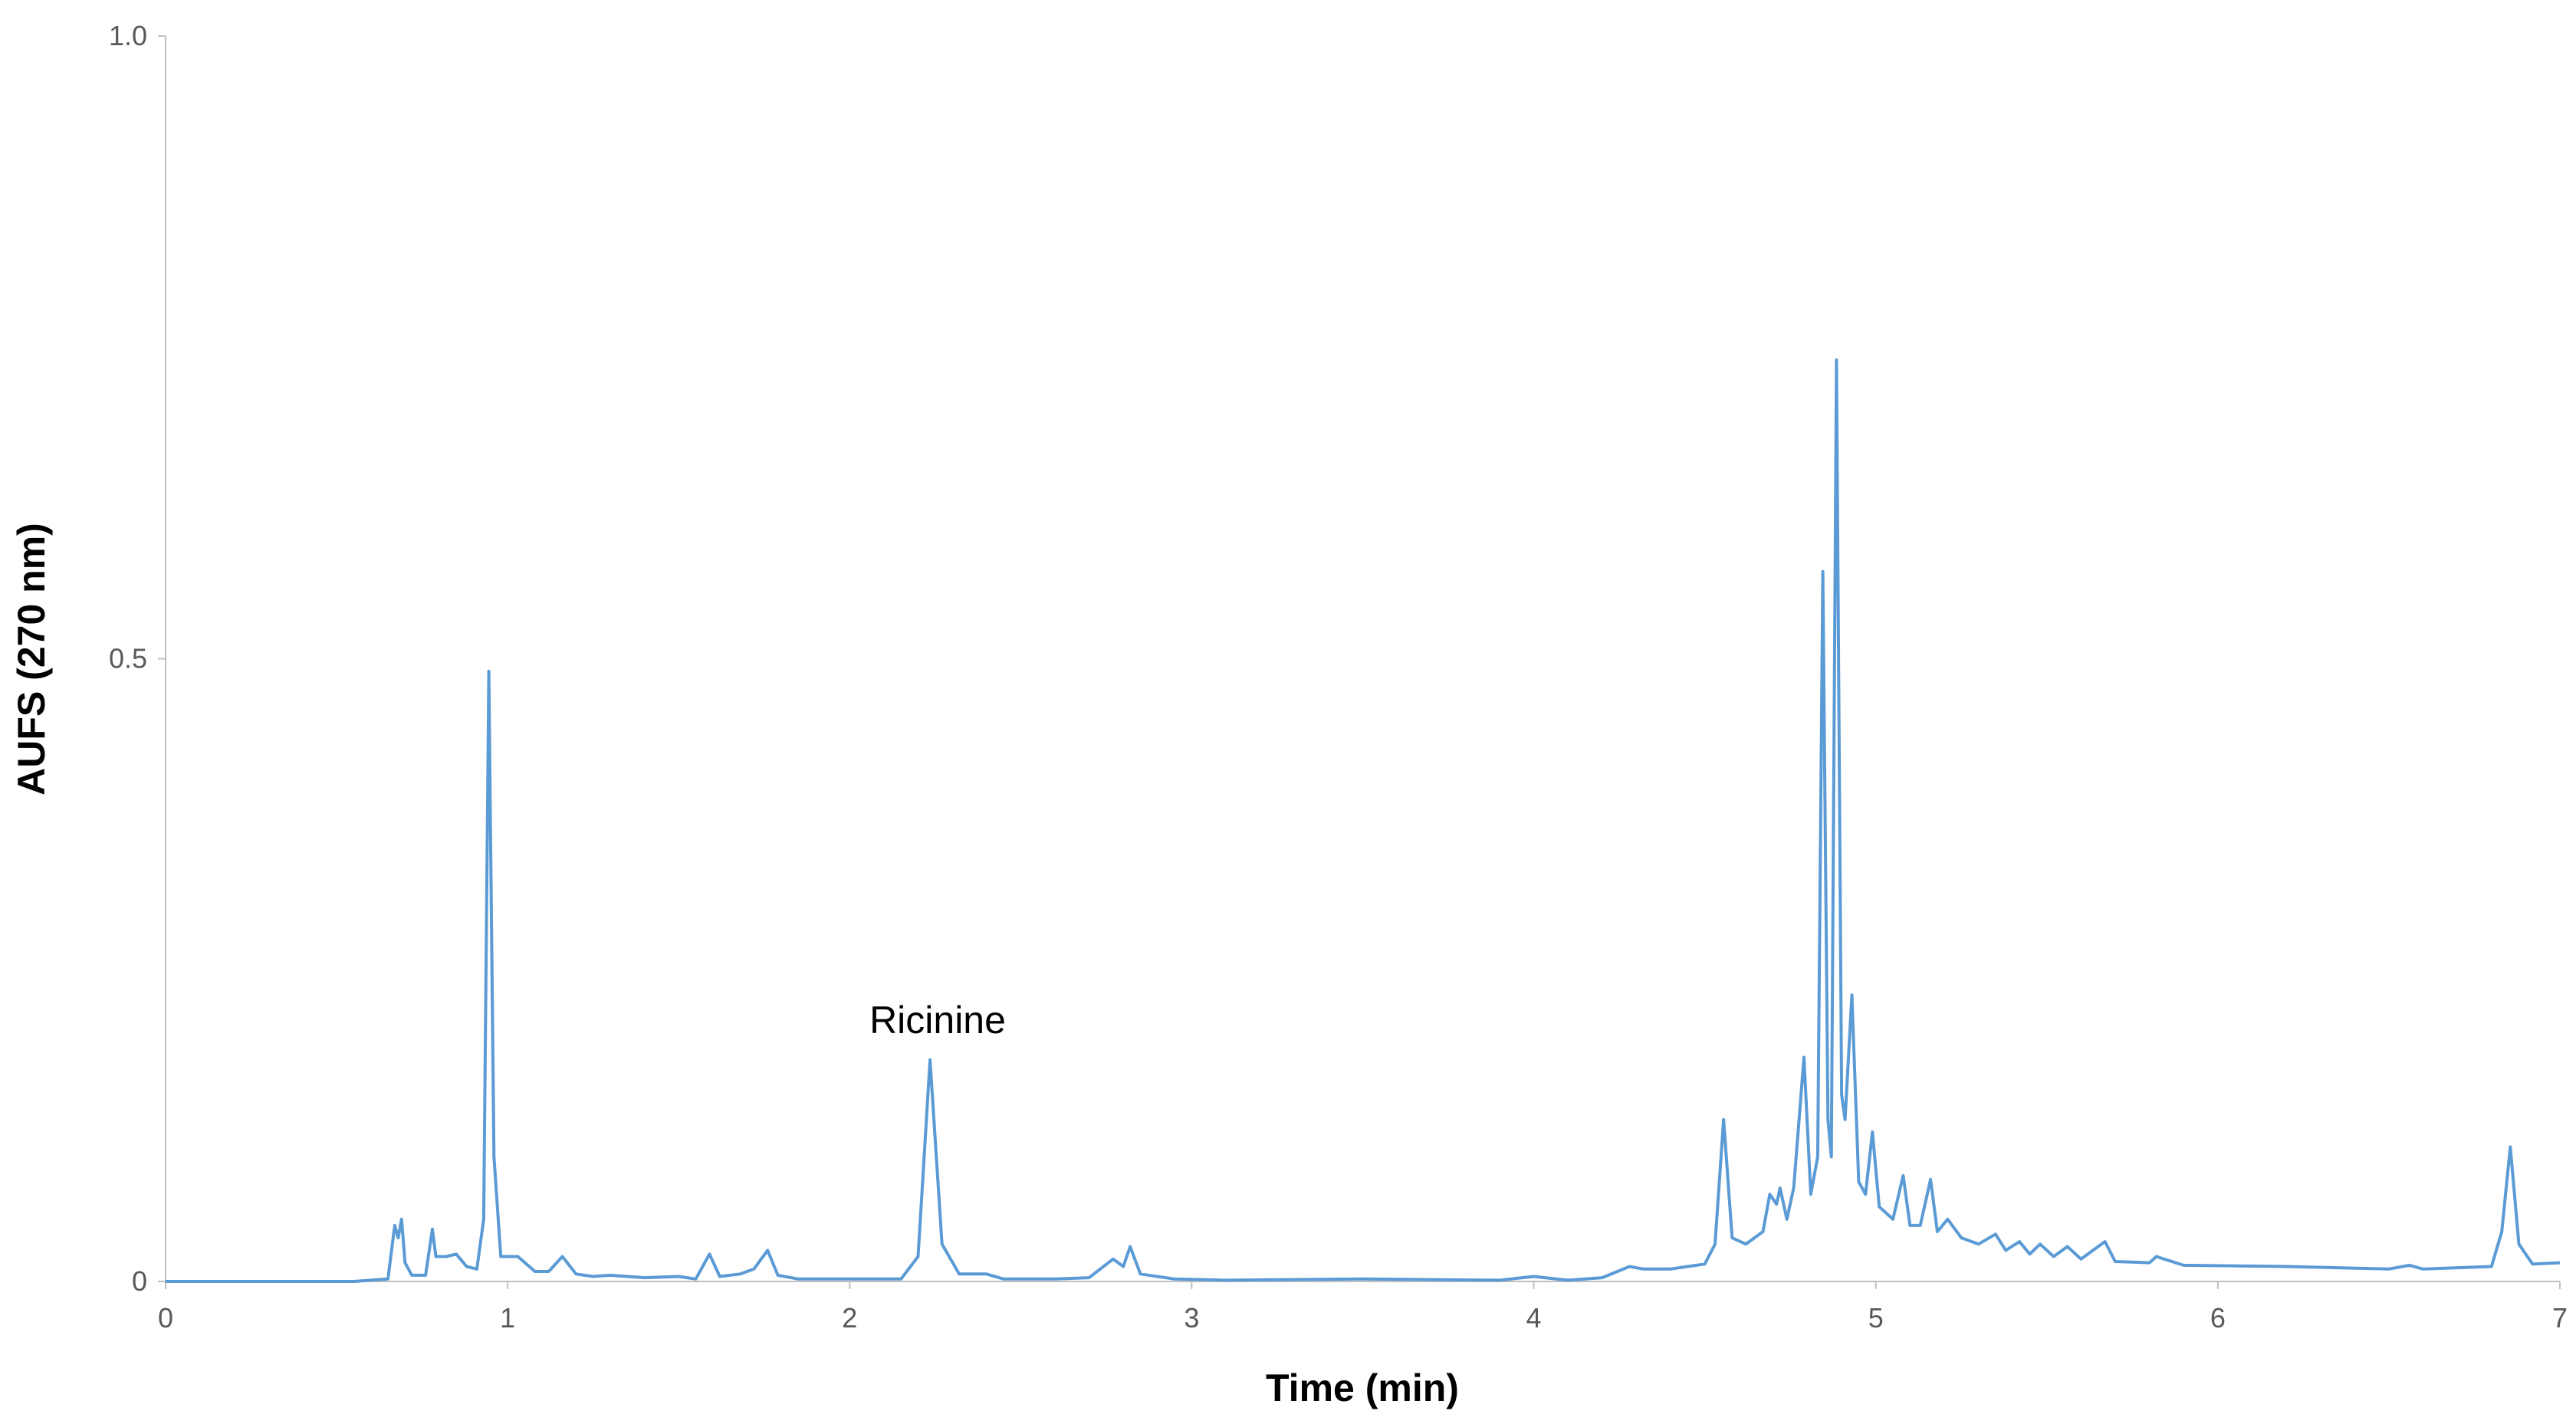 The image size is (2576, 1424). Describe the element at coordinates (2218, 1318) in the screenshot. I see `x-tick-label: 6` at that location.